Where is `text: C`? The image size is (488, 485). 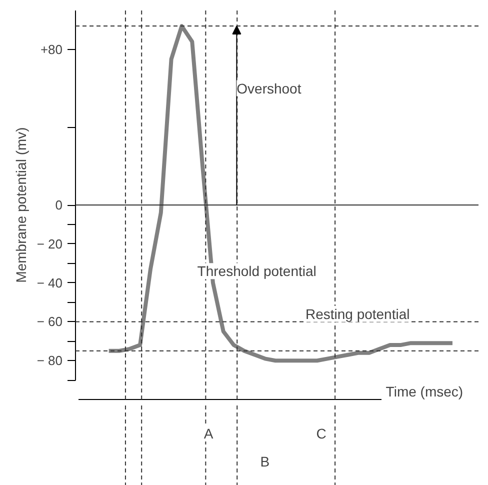 text: C is located at coordinates (321, 434).